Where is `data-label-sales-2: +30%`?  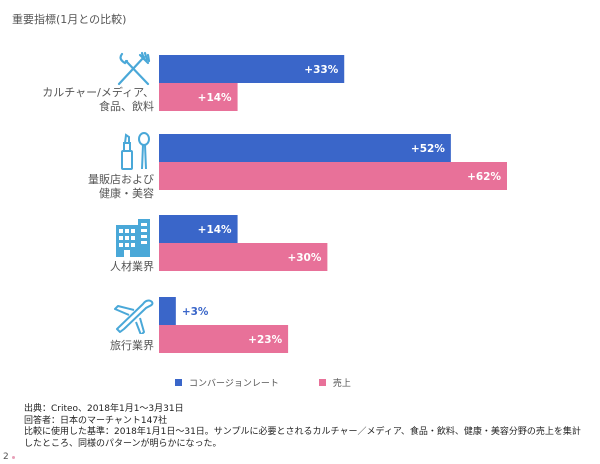
data-label-sales-2: +30% is located at coordinates (304, 258).